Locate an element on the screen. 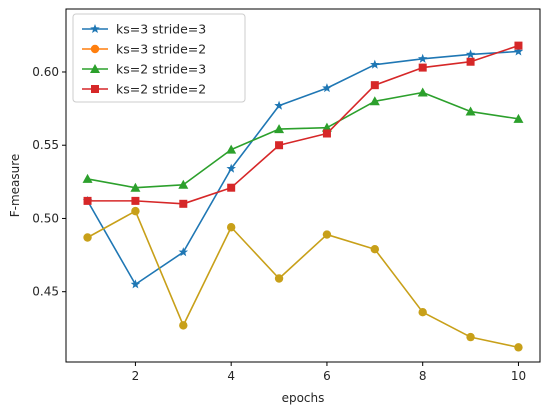 The height and width of the screenshot is (413, 550). legend-label: ks=2 stride=3 is located at coordinates (161, 69).